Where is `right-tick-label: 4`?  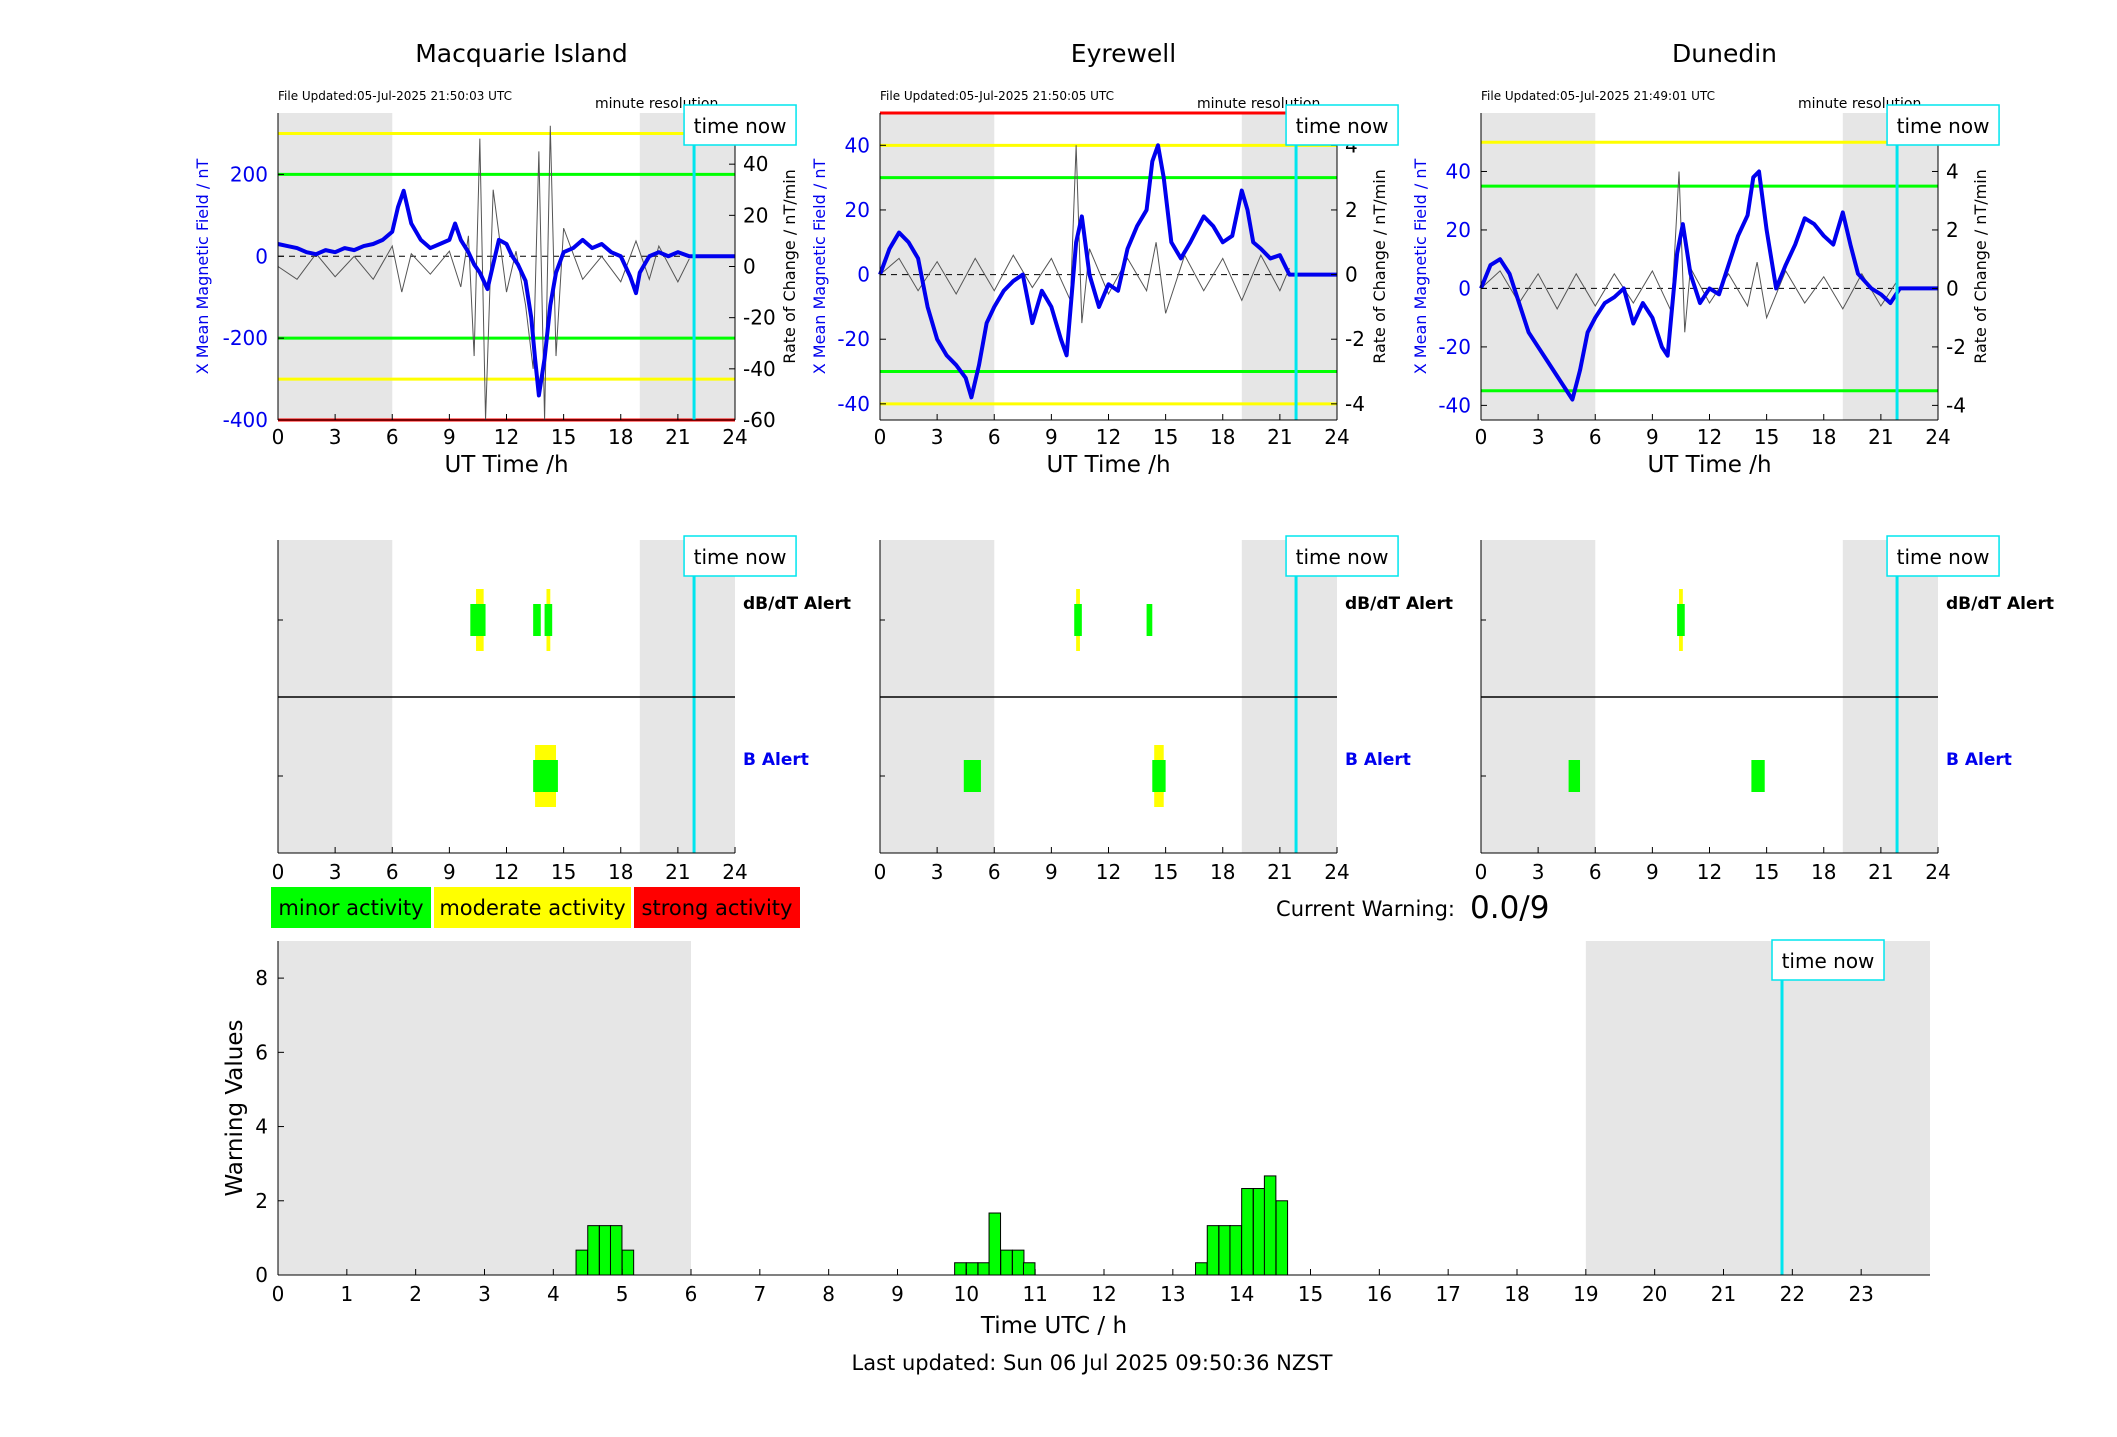 right-tick-label: 4 is located at coordinates (1952, 171).